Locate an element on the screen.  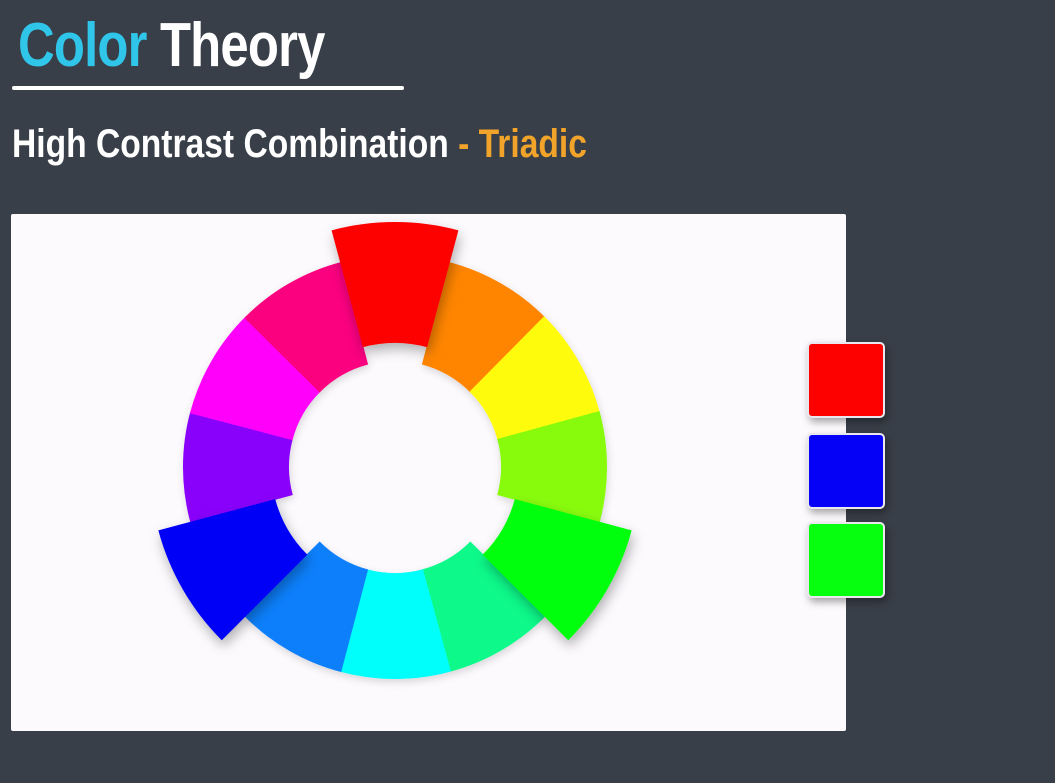
wheel-segment-yellow is located at coordinates (535, 378).